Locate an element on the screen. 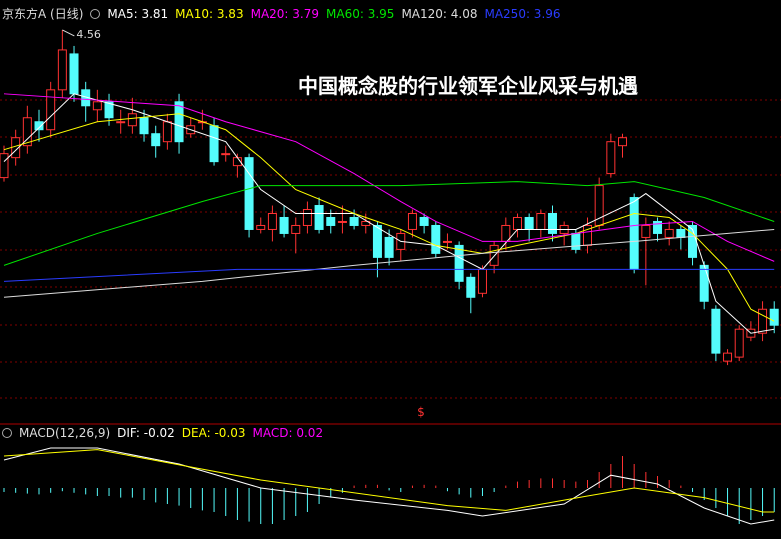  chart-title: 京东方A (日线) is located at coordinates (43, 14).